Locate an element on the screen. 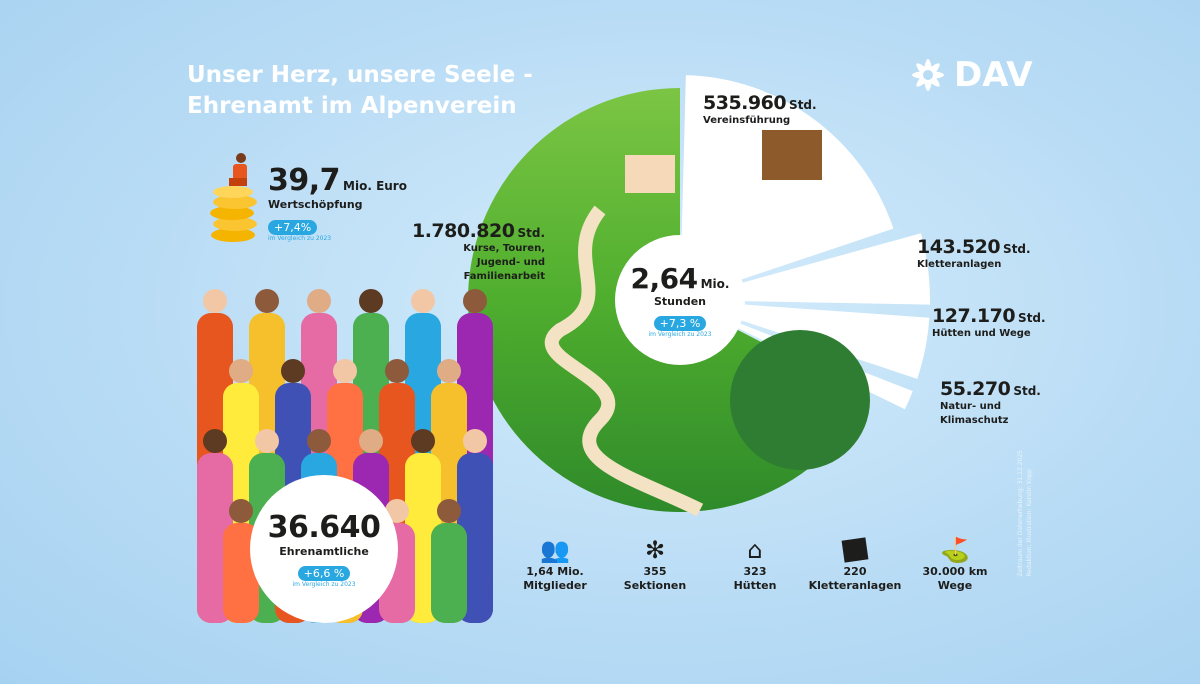  coins-illustration is located at coordinates (233, 197).